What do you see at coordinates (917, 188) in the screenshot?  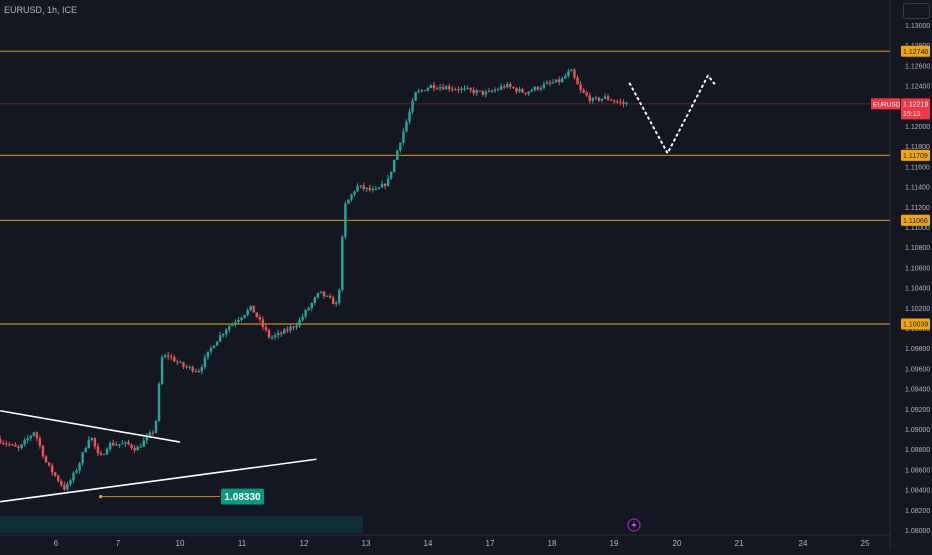 I see `y-tick-label: 1.11400` at bounding box center [917, 188].